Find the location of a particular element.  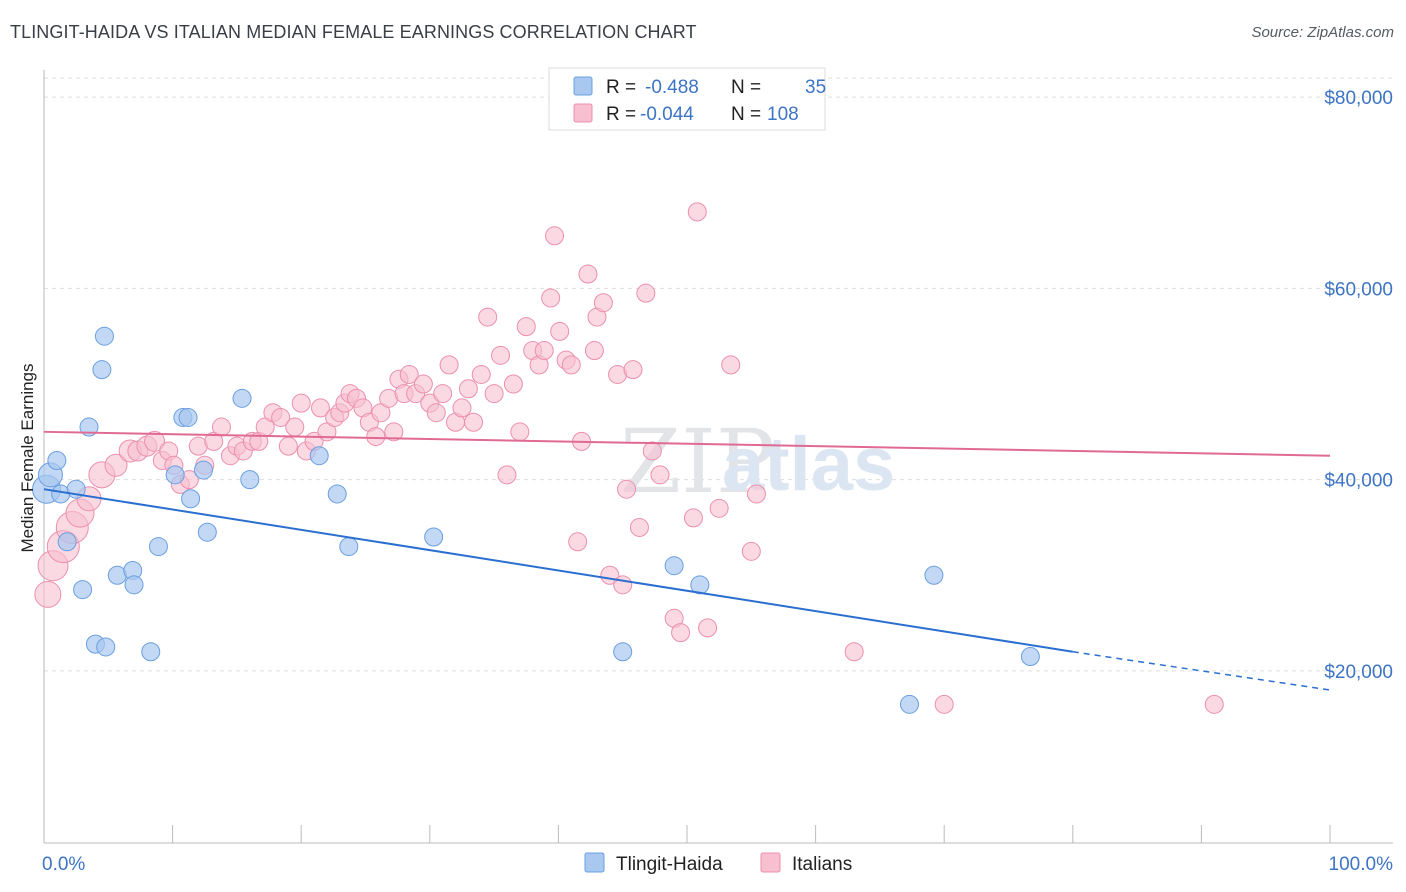

legend-box is located at coordinates (687, 99).